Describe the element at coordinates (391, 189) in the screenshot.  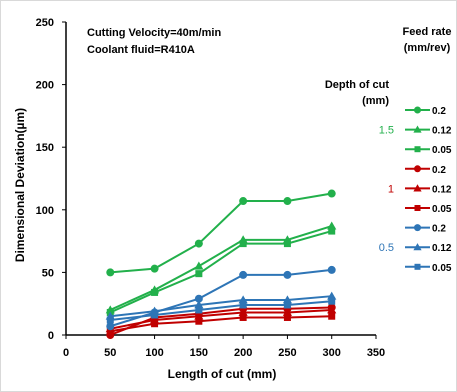
I see `legend-depth-label: 1` at that location.